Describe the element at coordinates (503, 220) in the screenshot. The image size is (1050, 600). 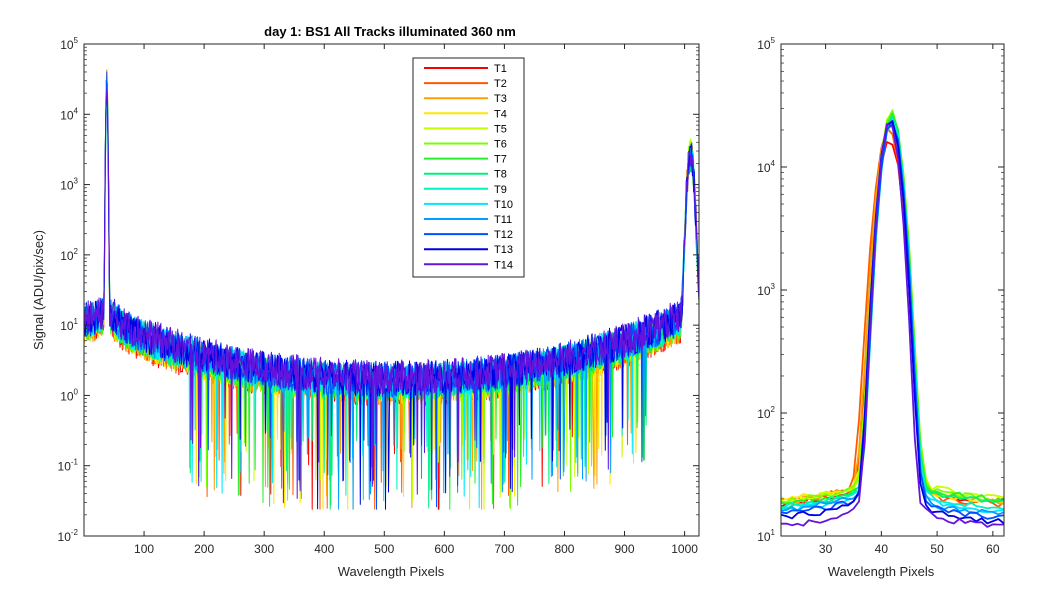
I see `legend-label-t11: T11` at that location.